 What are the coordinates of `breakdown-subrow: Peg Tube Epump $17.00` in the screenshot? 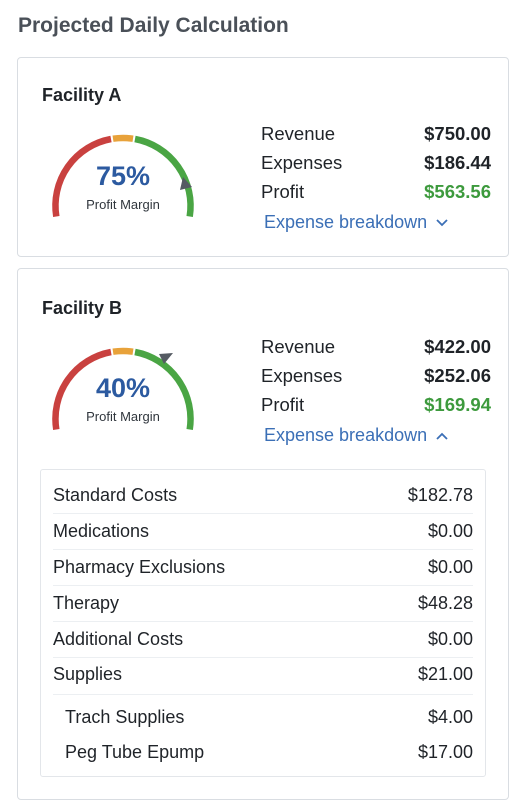 It's located at (269, 752).